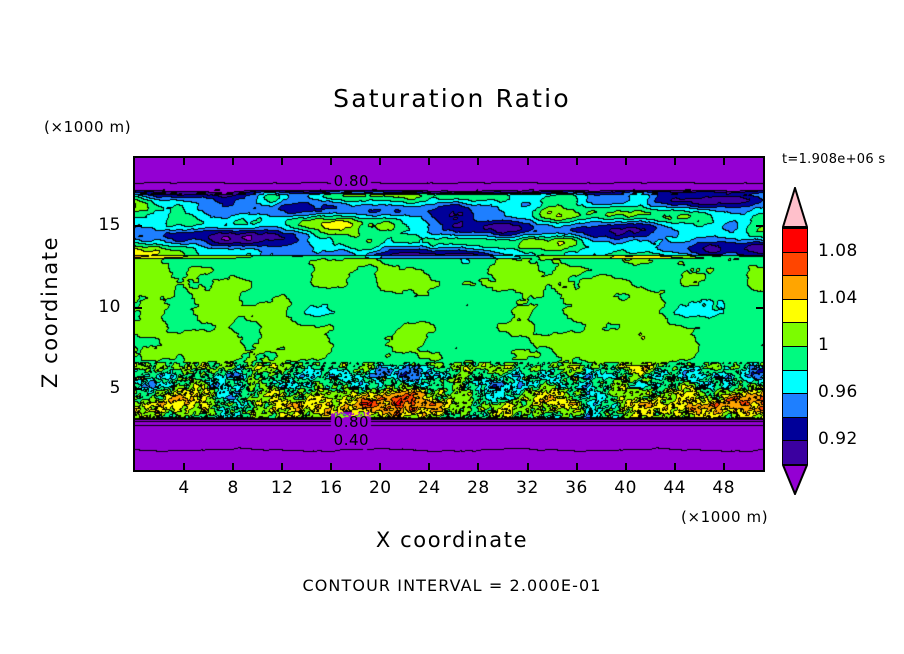  I want to click on x-tick-label: 20, so click(380, 488).